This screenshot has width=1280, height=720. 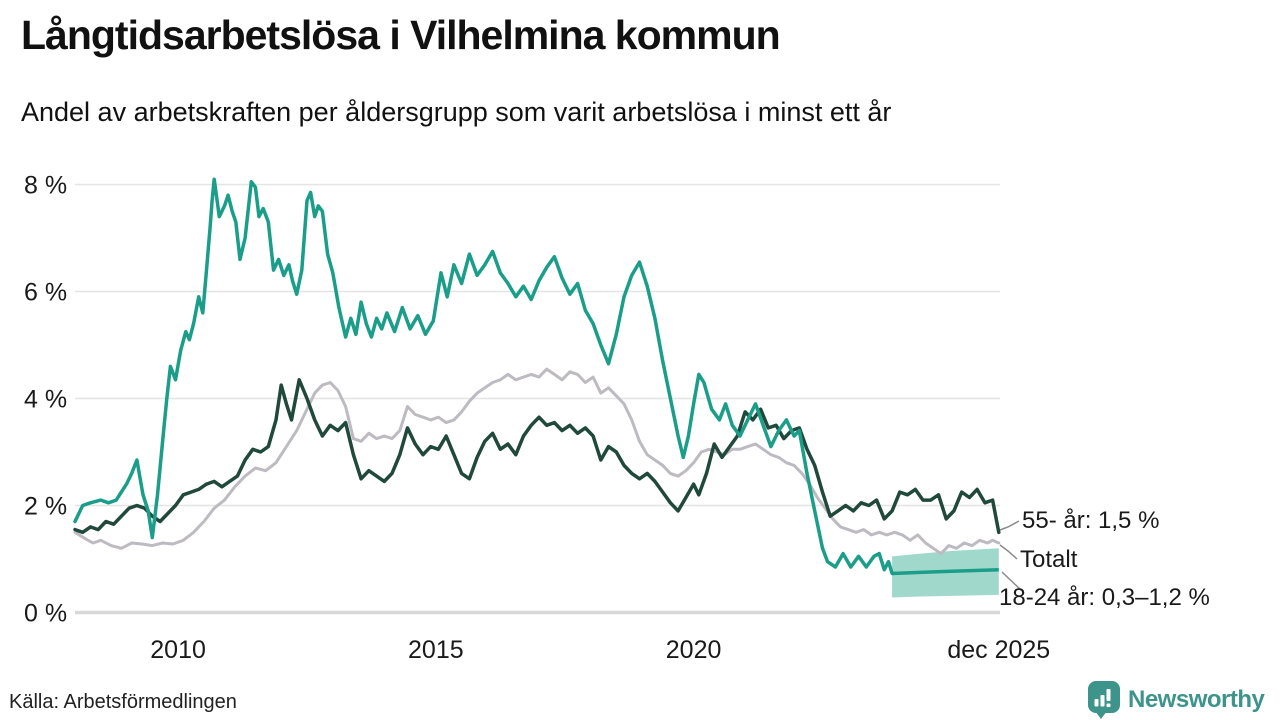 I want to click on annotation-18-24-ar: 18-24 år: 0,3–1,2 %, so click(x=1104, y=597).